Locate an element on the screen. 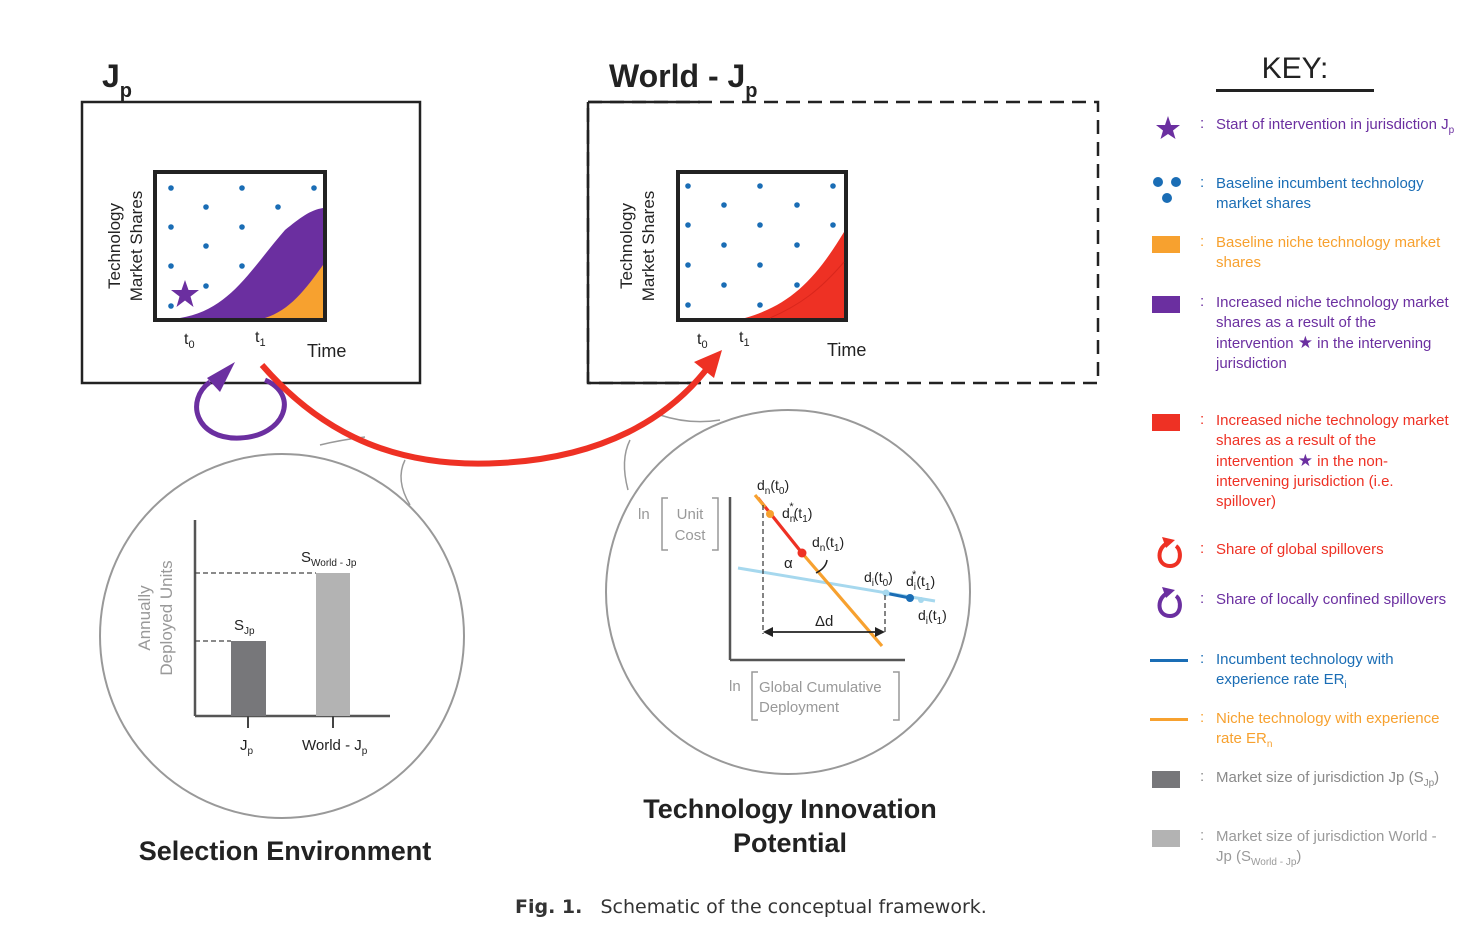 Image resolution: width=1483 pixels, height=930 pixels. purple-loop-arrow-icon is located at coordinates (1169, 603).